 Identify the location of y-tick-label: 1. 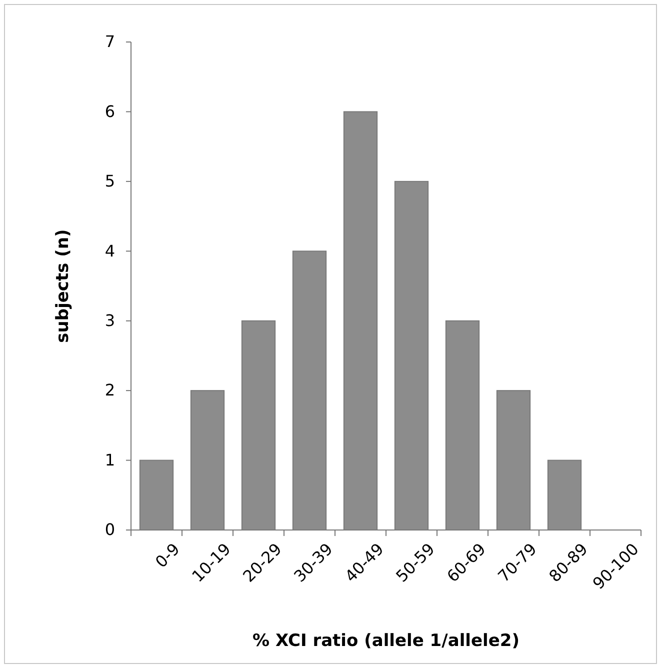
(109, 460).